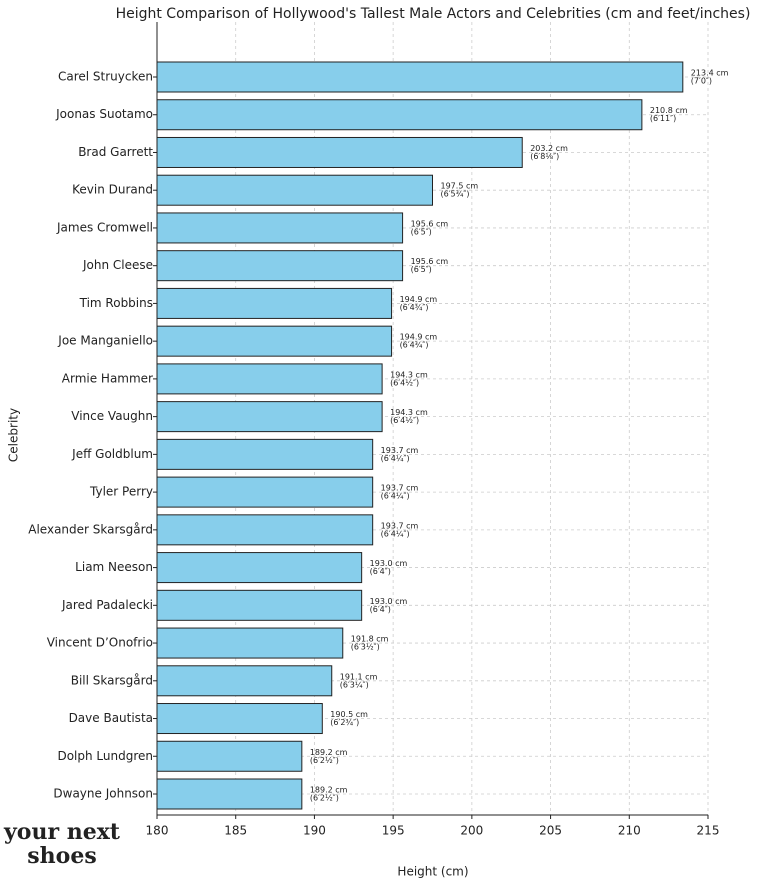  What do you see at coordinates (103, 794) in the screenshot?
I see `y-tick-label: Dwayne Johnson` at bounding box center [103, 794].